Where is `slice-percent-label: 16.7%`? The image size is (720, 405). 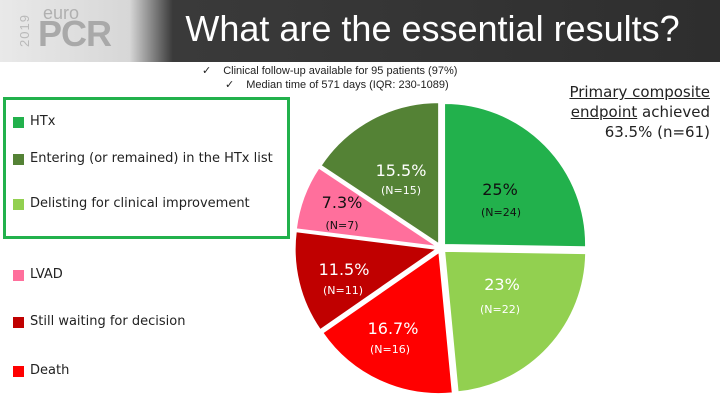 slice-percent-label: 16.7% is located at coordinates (393, 328).